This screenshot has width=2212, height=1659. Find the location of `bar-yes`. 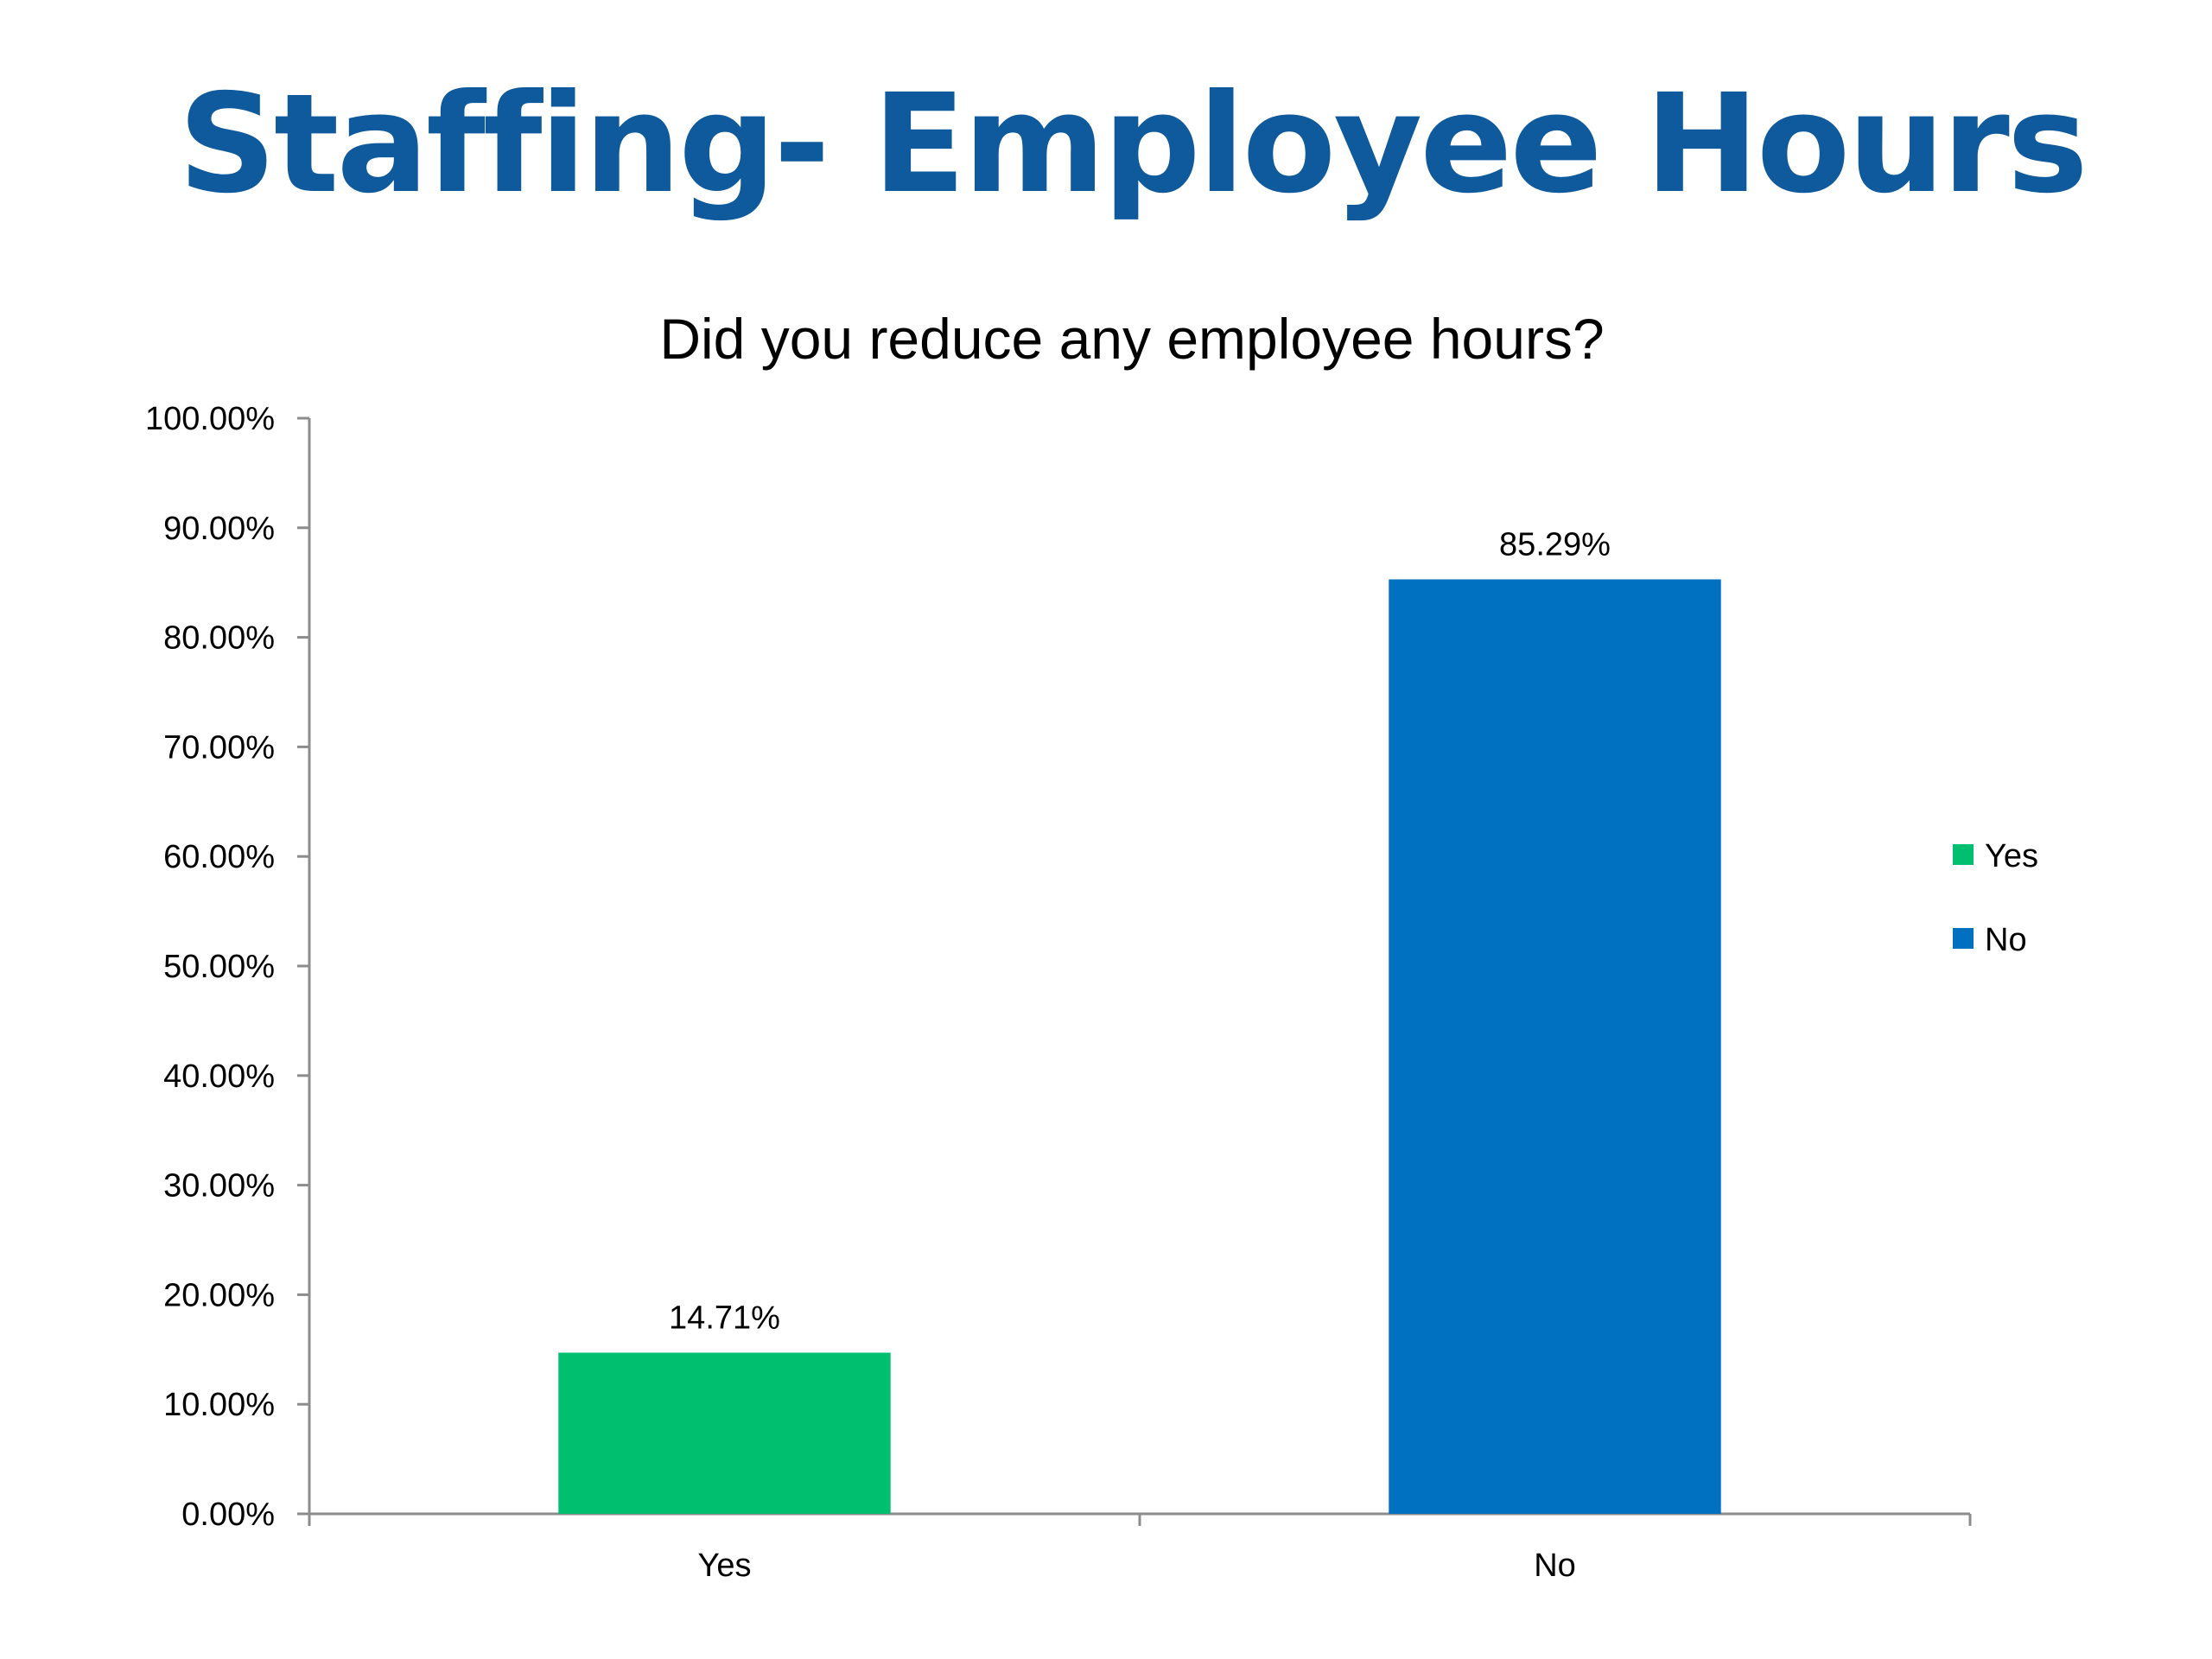

bar-yes is located at coordinates (724, 1433).